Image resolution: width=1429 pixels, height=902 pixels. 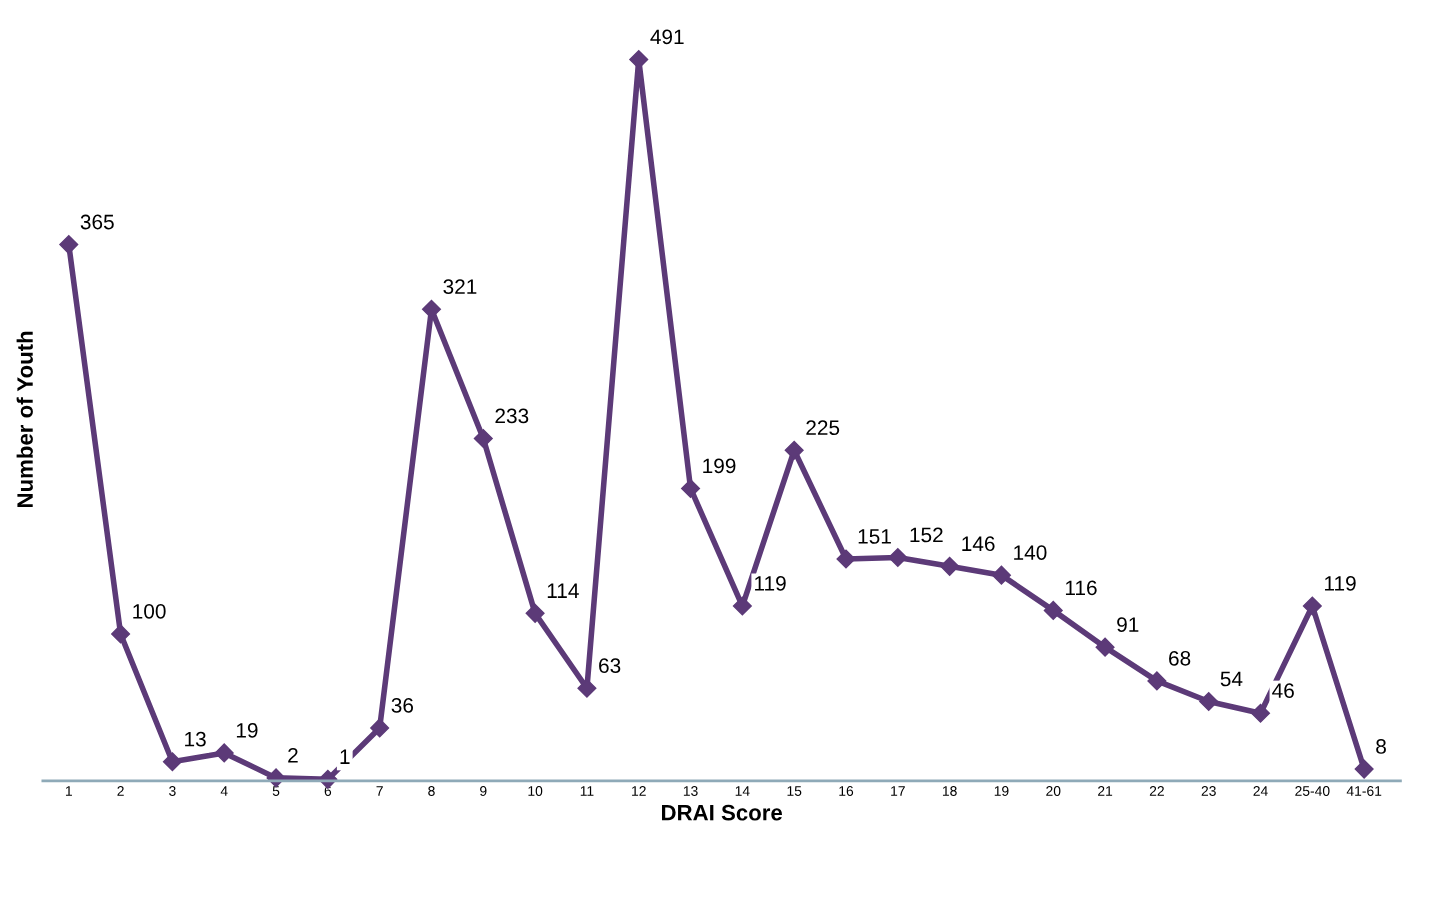 I want to click on data-label: 54, so click(x=1231, y=679).